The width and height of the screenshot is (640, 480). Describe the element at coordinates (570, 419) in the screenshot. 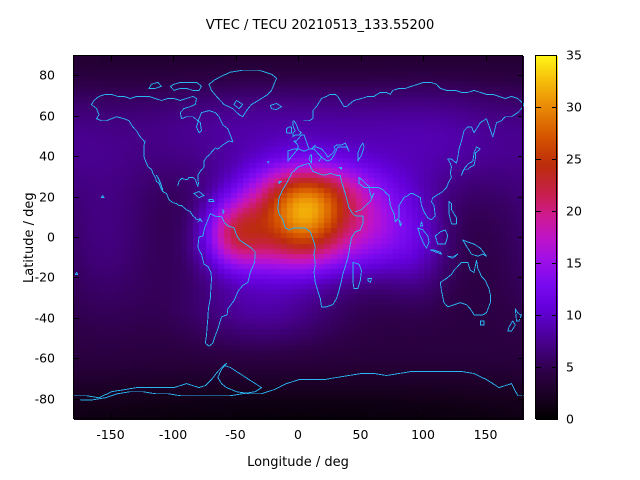

I see `colorbar-tick-label: 0` at that location.